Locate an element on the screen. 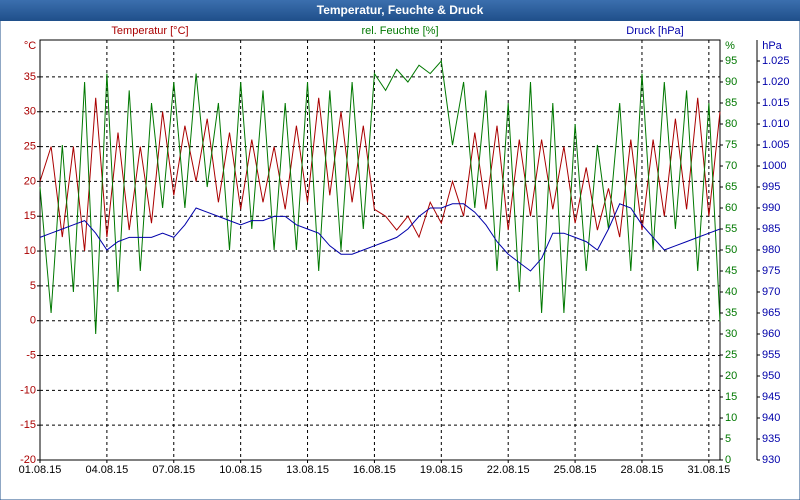 This screenshot has width=800, height=500. y2ticks-tick-label: 15 is located at coordinates (731, 397).